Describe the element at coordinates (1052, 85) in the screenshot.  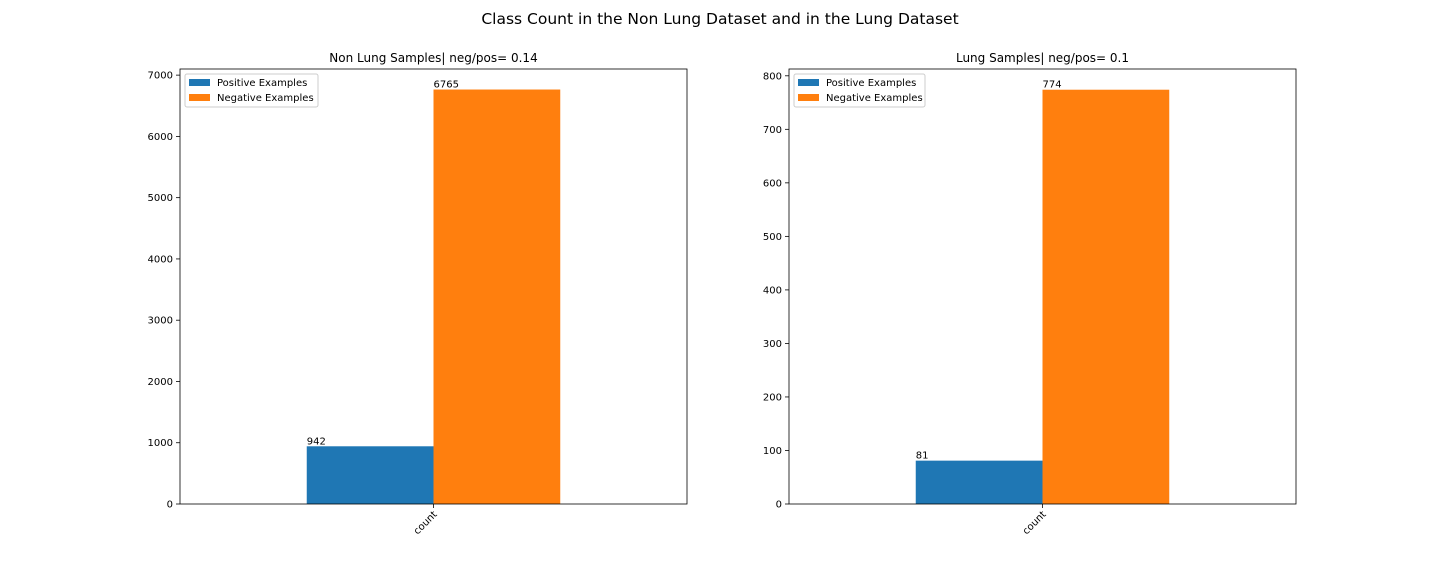
I see `data-label: 774` at that location.